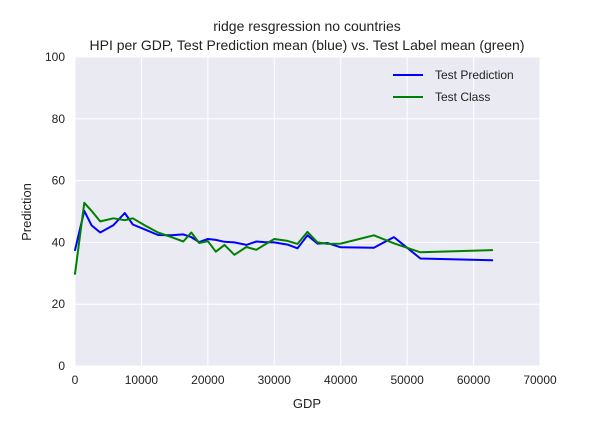  What do you see at coordinates (59, 242) in the screenshot?
I see `y-tick-label: 40` at bounding box center [59, 242].